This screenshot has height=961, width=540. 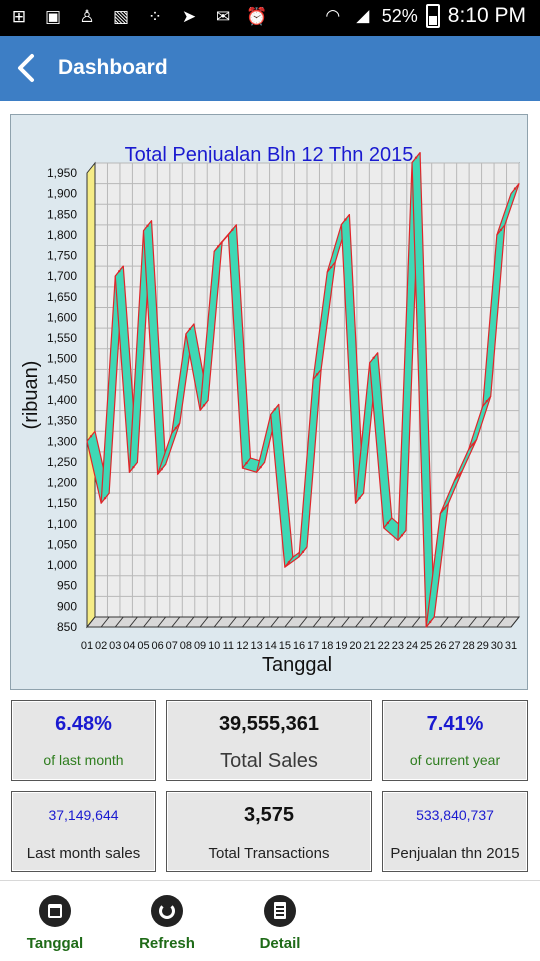 What do you see at coordinates (67, 606) in the screenshot?
I see `y-tick-label: 900` at bounding box center [67, 606].